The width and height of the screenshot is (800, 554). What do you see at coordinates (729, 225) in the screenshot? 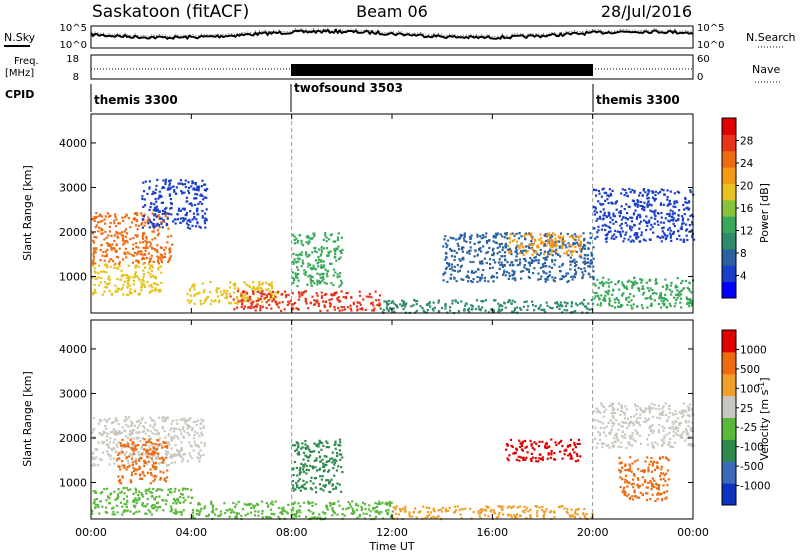
I see `colorbar-swatch` at bounding box center [729, 225].